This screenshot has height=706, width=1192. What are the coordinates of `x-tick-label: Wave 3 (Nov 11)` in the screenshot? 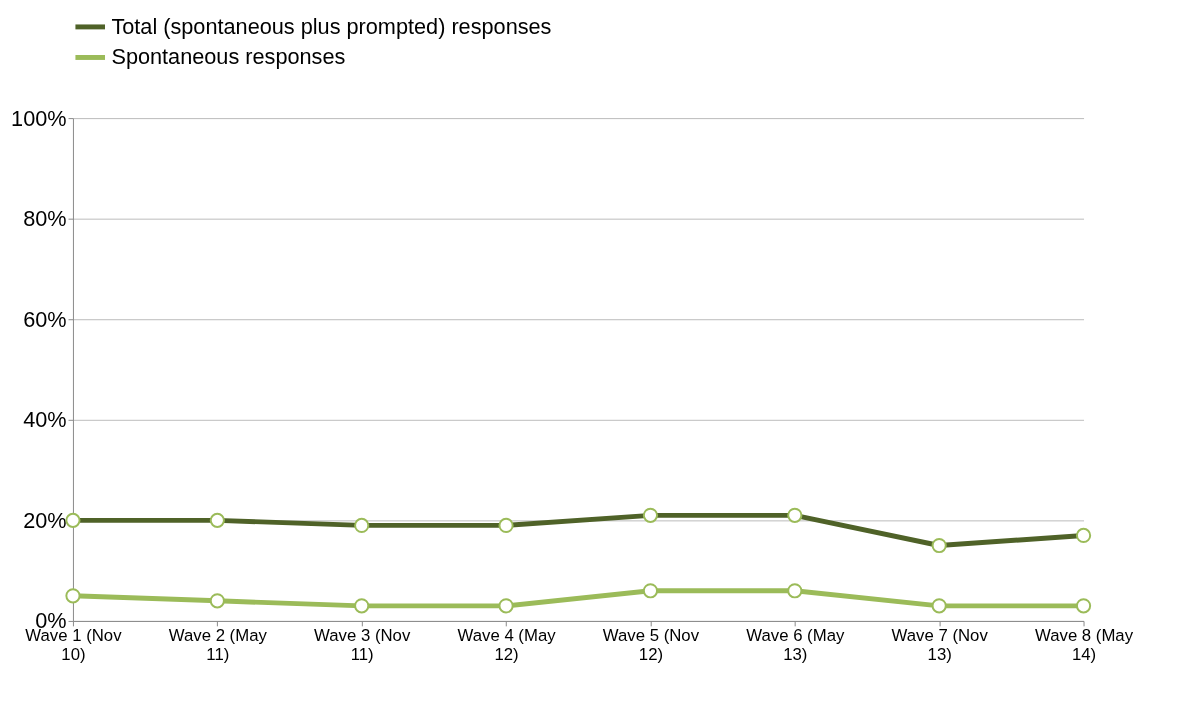 It's located at (362, 645).